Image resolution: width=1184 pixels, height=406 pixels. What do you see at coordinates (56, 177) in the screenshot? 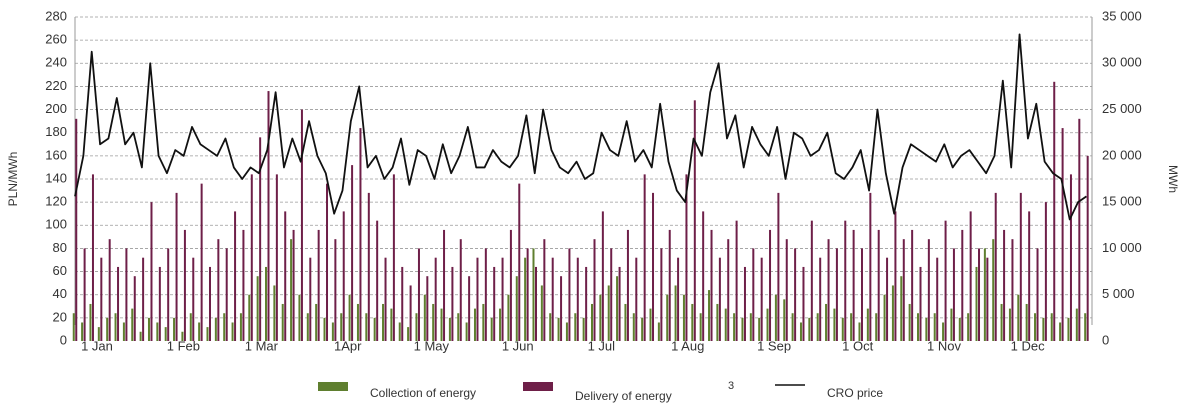
I see `y-tick-label: 140` at bounding box center [56, 177].